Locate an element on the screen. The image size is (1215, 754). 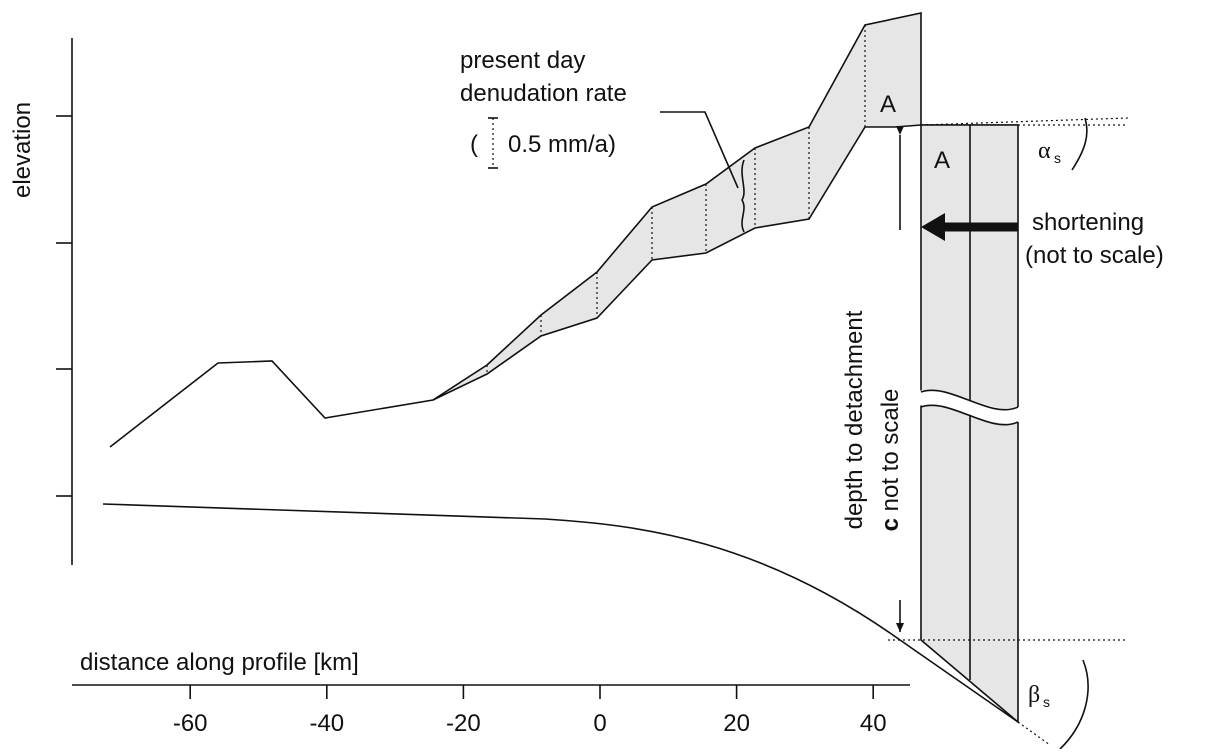
label: present day is located at coordinates (522, 60).